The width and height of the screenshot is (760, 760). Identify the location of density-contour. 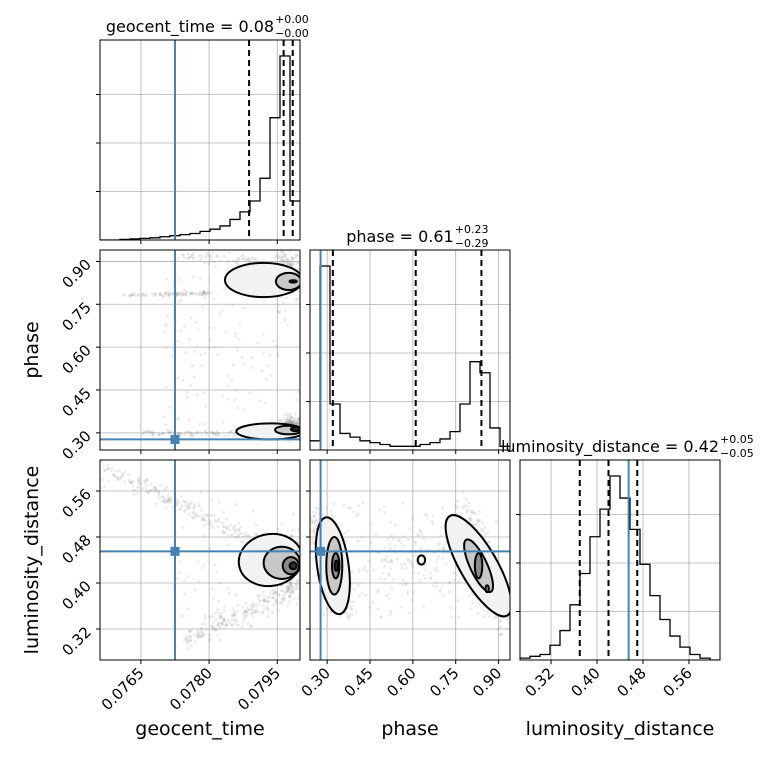
(293, 281).